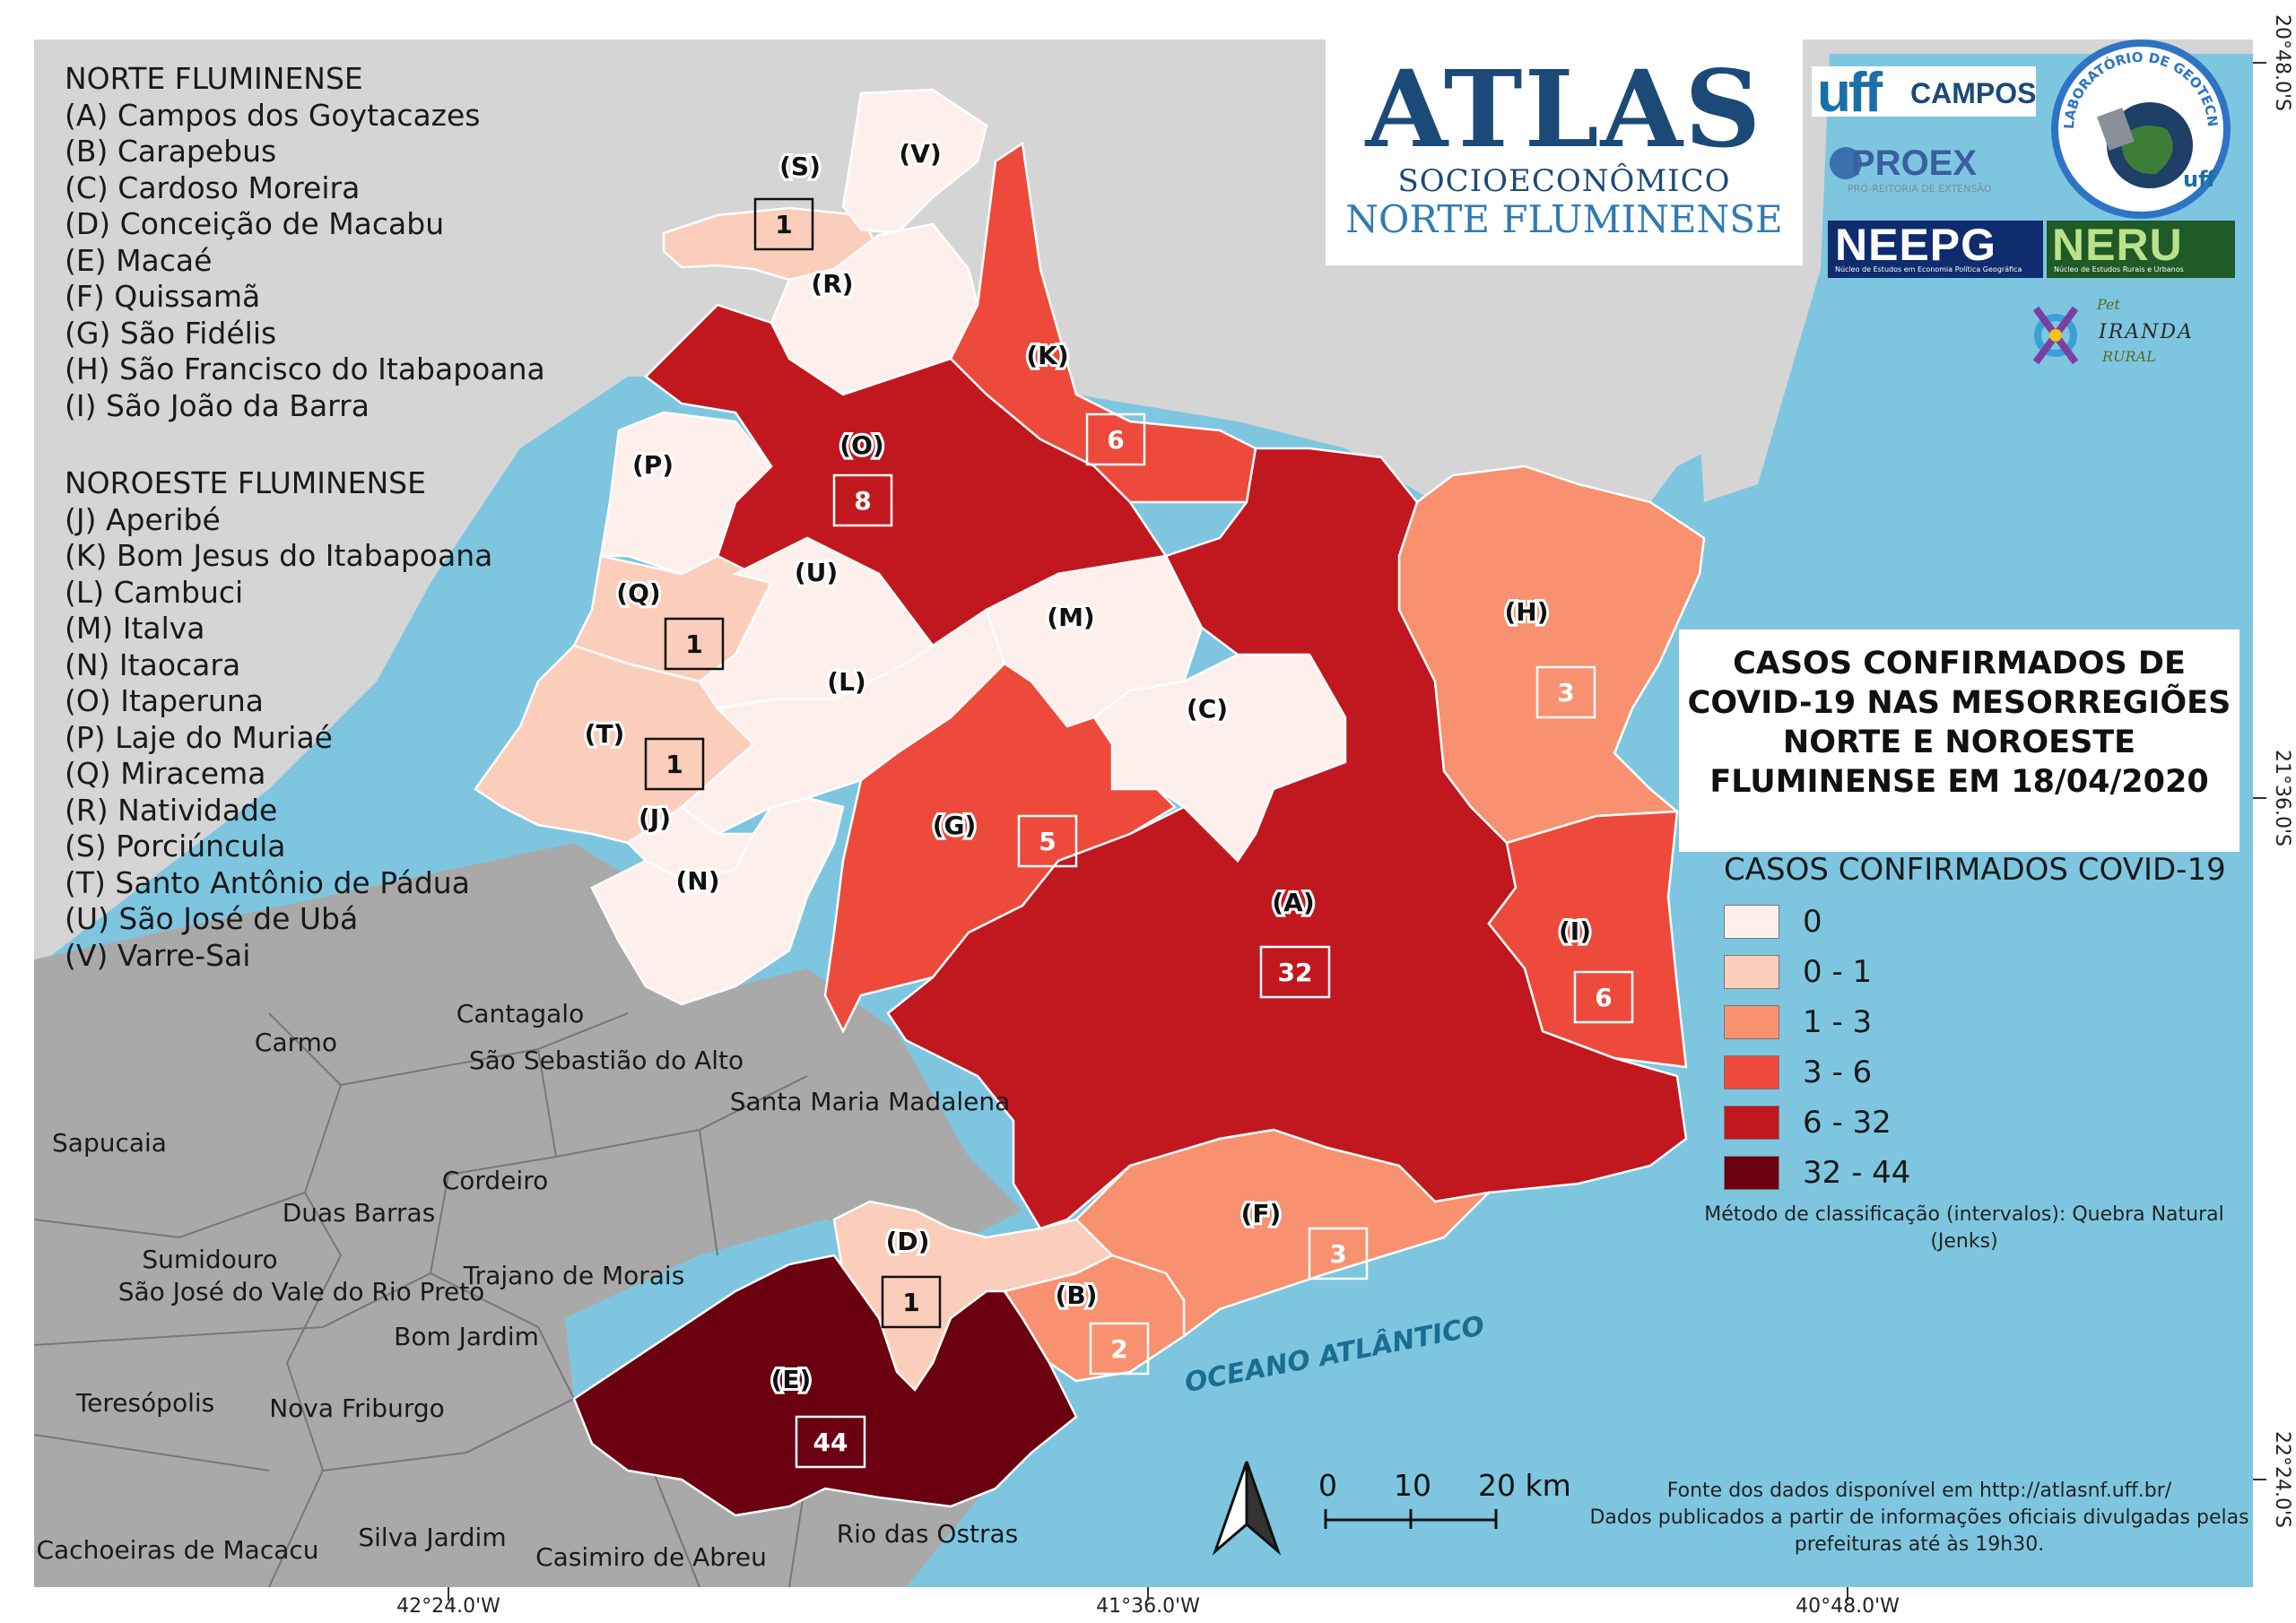  I want to click on uff-logo-text: uff, so click(1850, 93).